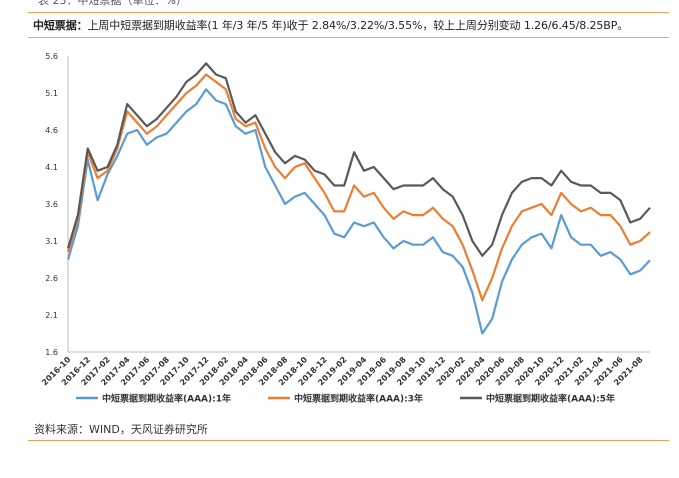 Image resolution: width=679 pixels, height=478 pixels. What do you see at coordinates (348, 440) in the screenshot?
I see `bottom-divider` at bounding box center [348, 440].